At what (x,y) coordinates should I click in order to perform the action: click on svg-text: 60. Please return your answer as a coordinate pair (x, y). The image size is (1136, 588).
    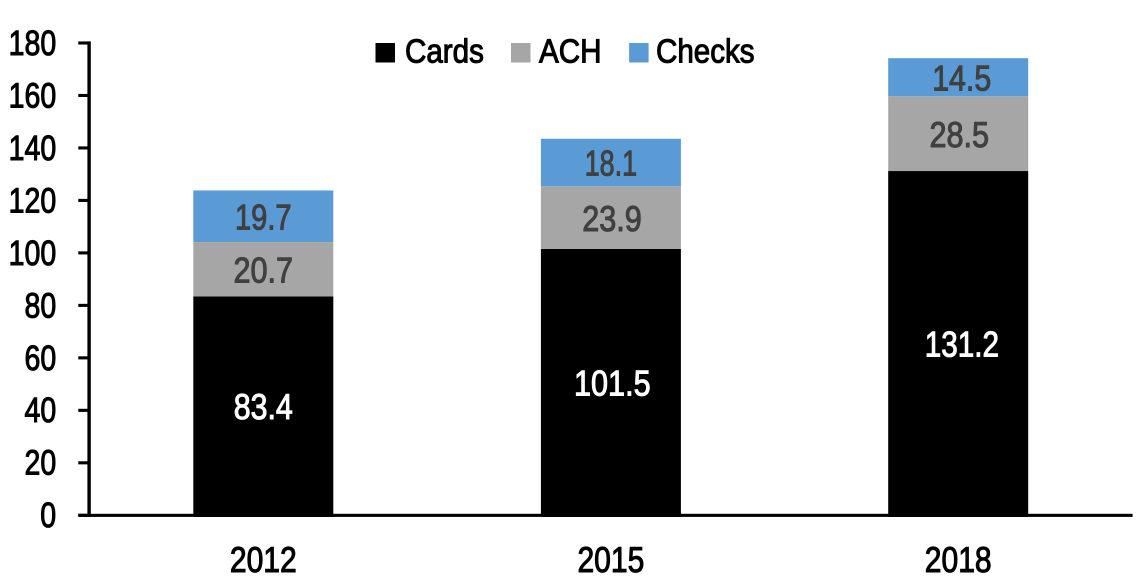
    Looking at the image, I should click on (41, 358).